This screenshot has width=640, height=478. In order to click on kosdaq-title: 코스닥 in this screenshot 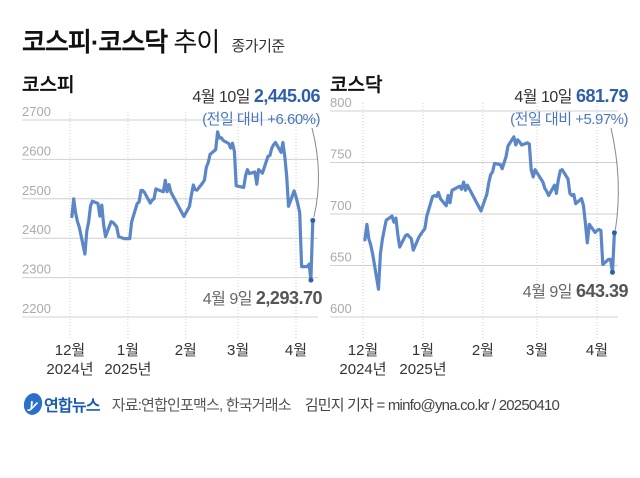, I will do `click(356, 85)`.